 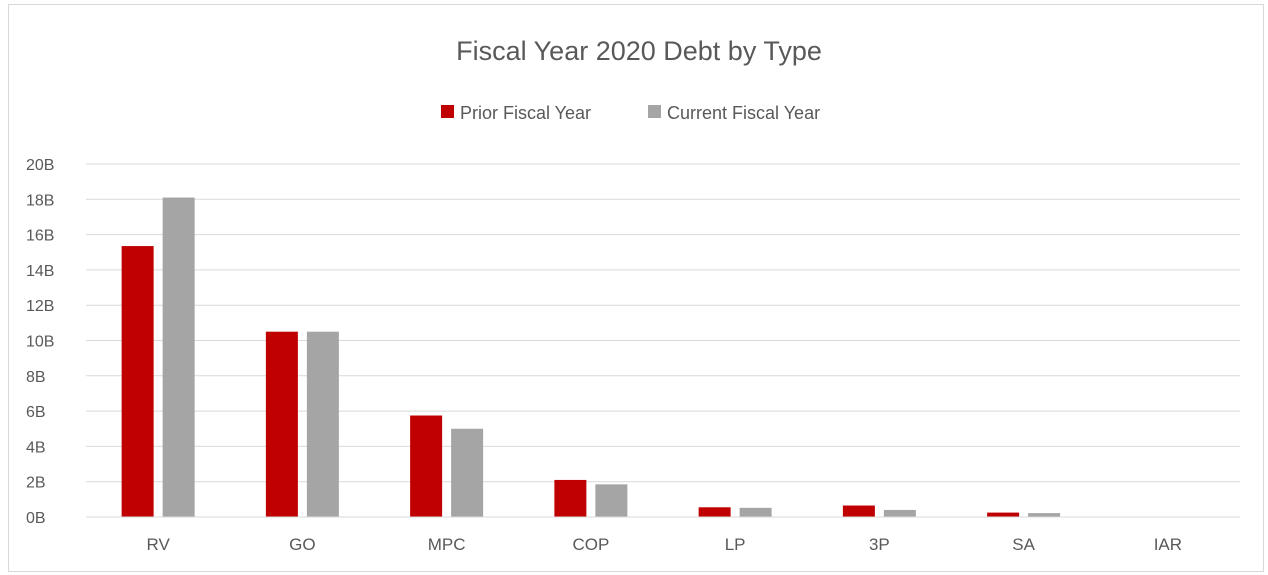 I want to click on x-category-label-sa: SA, so click(x=1023, y=544).